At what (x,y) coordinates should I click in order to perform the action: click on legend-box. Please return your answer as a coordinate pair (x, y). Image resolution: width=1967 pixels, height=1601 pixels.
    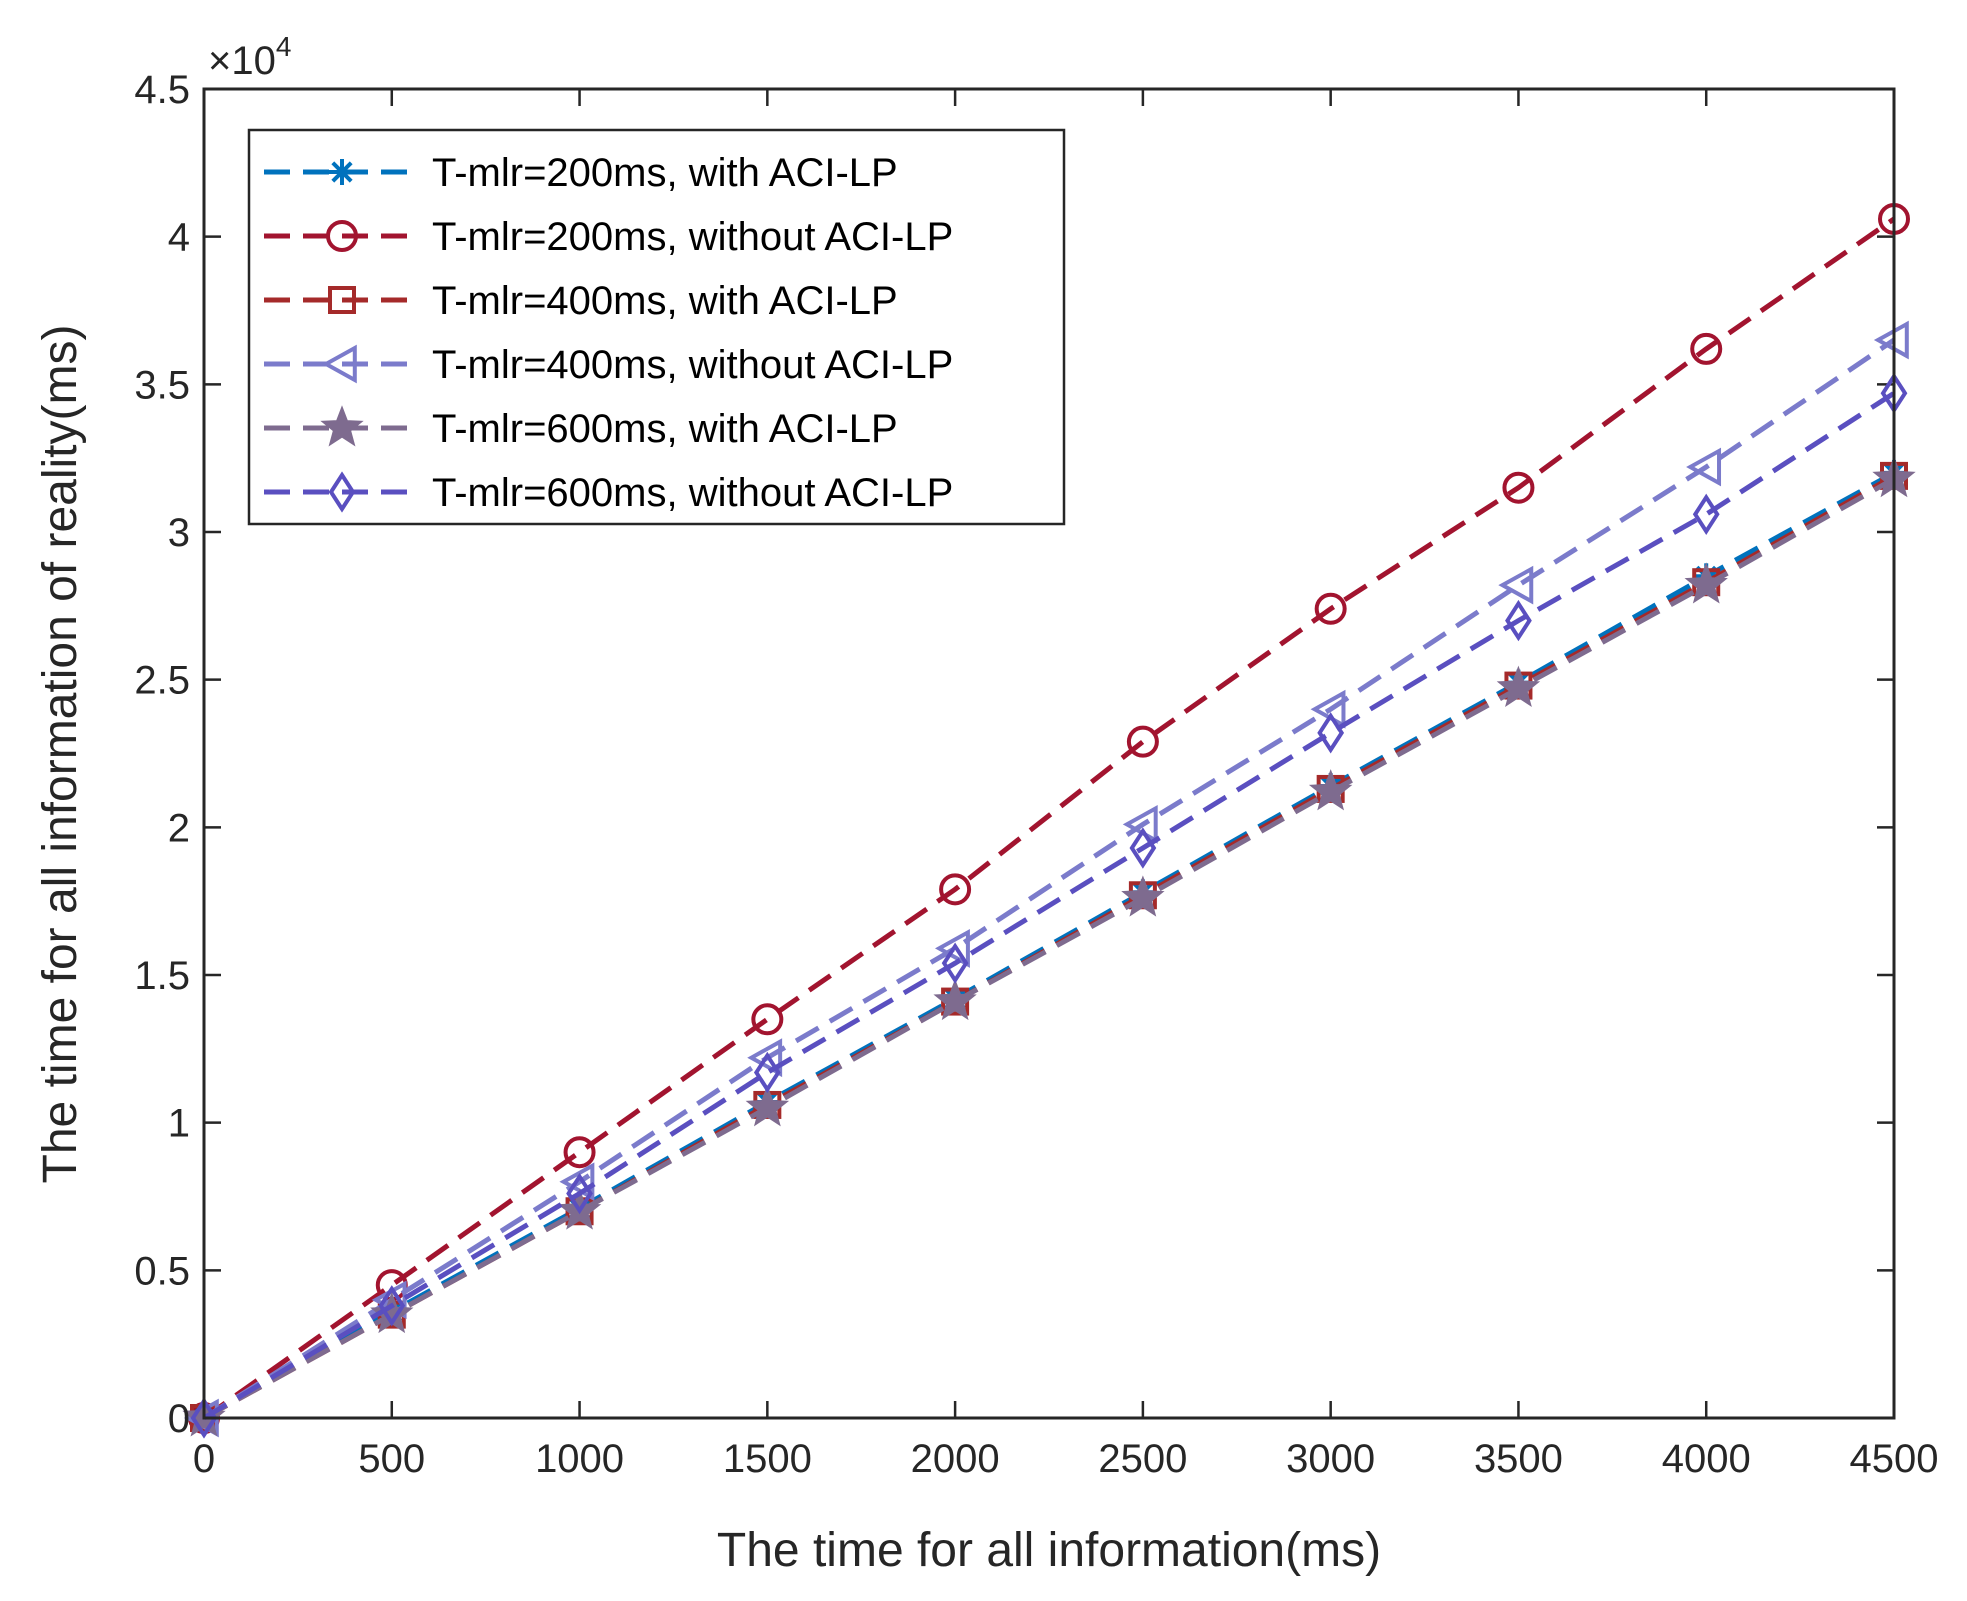
    Looking at the image, I should click on (656, 327).